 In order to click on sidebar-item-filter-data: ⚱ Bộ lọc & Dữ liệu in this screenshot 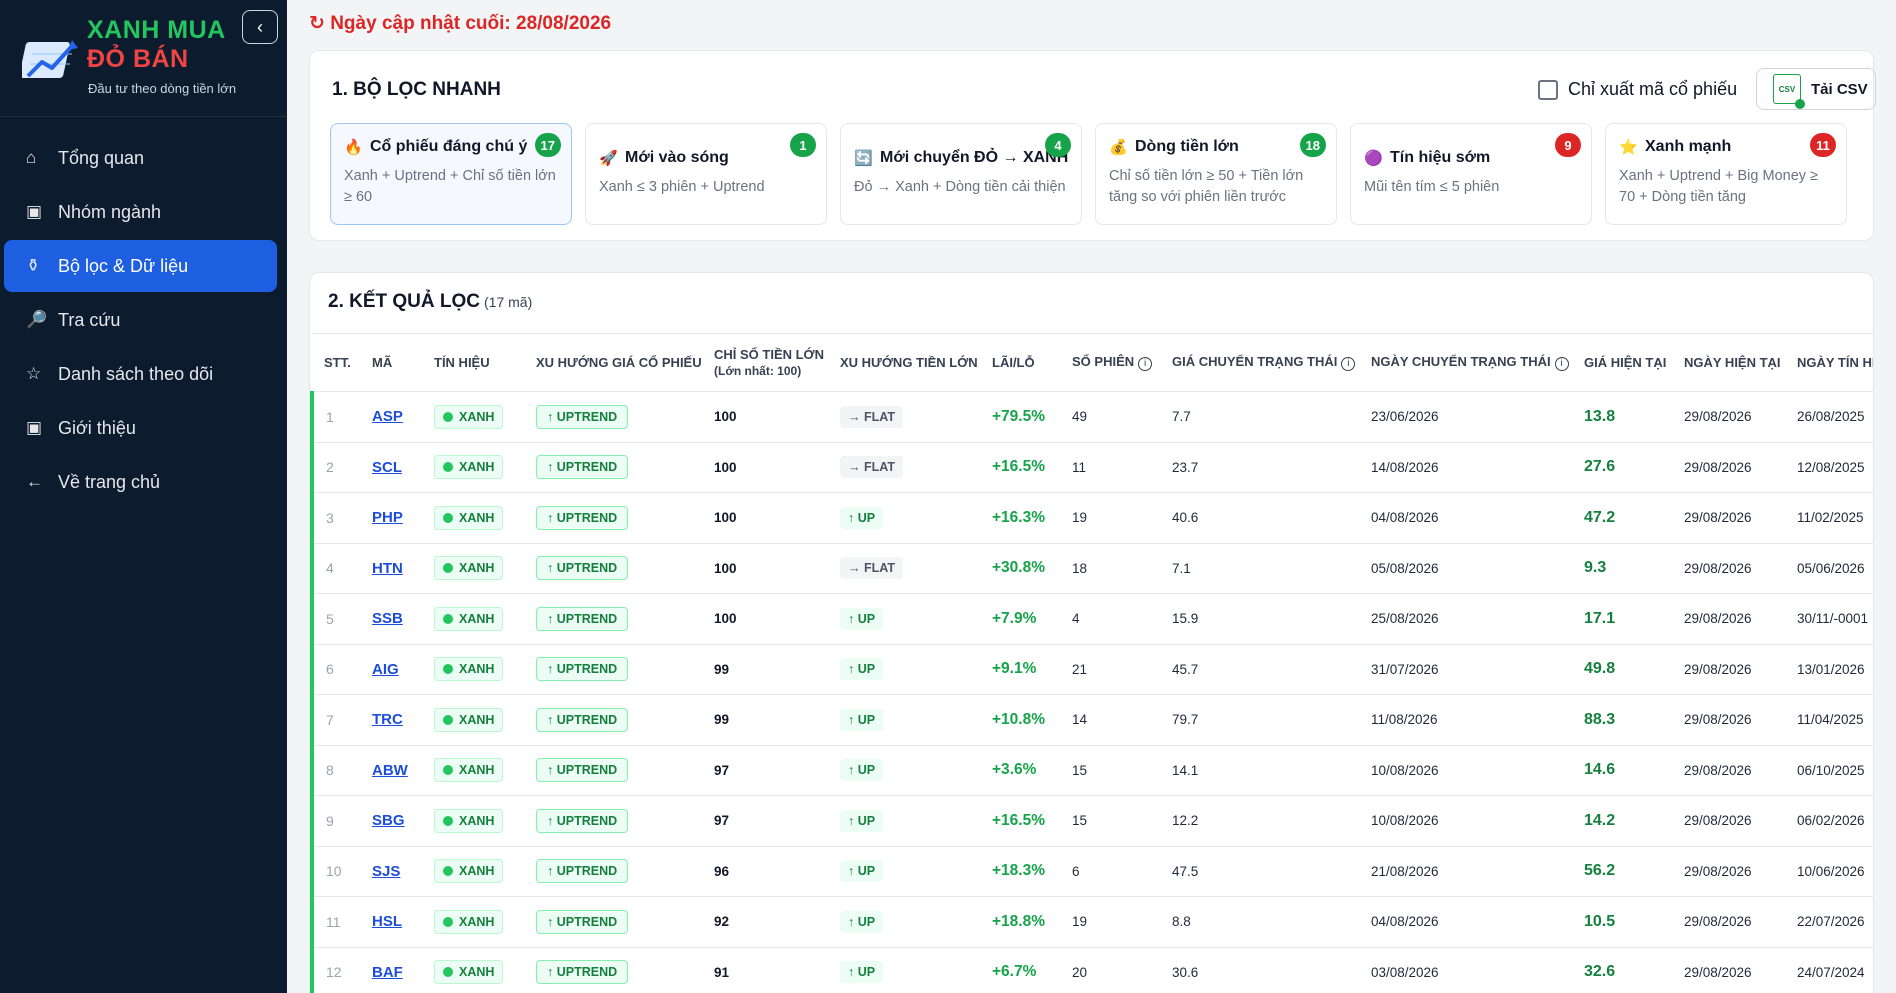, I will do `click(140, 266)`.